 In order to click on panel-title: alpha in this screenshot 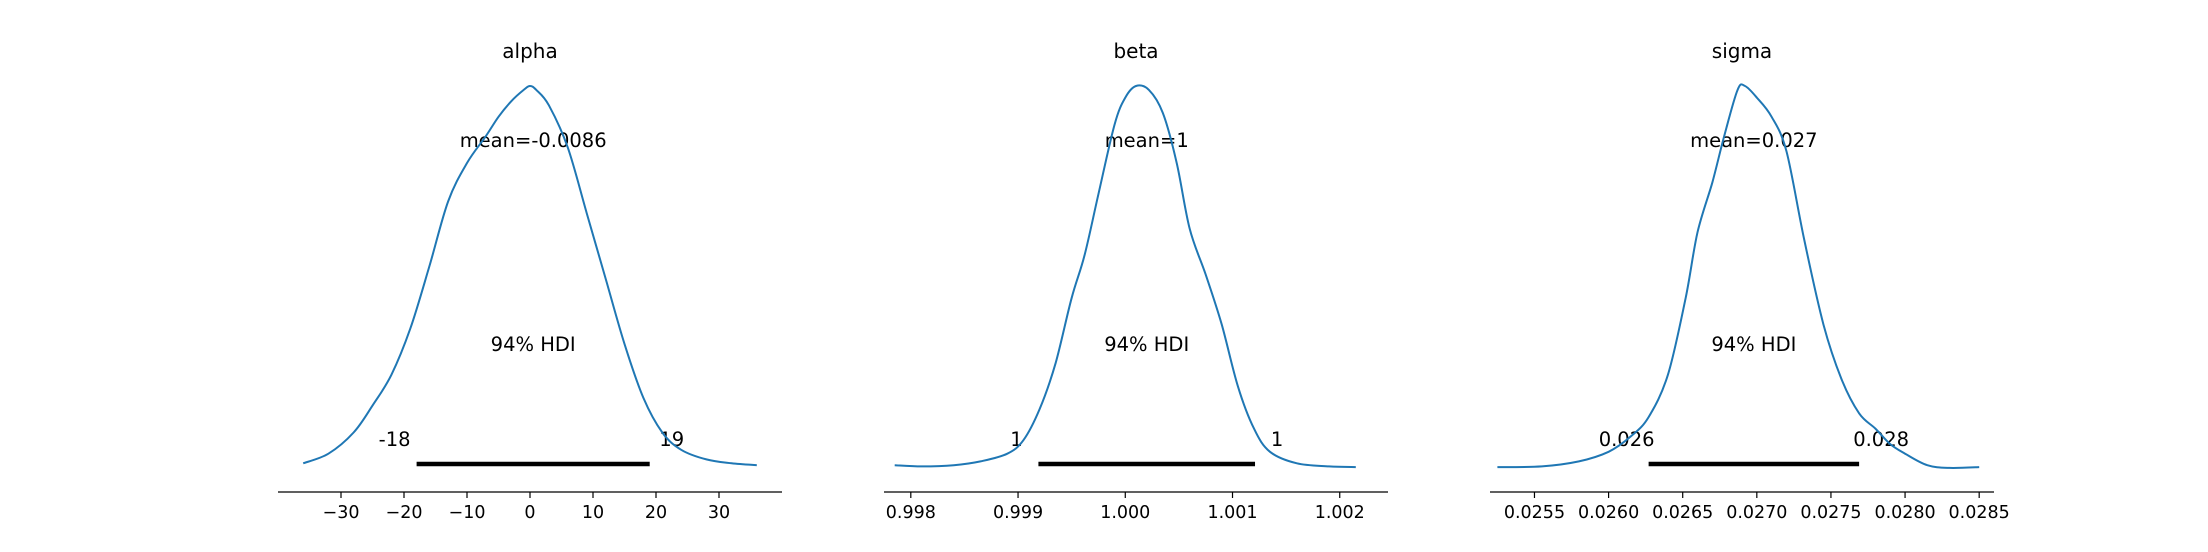, I will do `click(529, 51)`.